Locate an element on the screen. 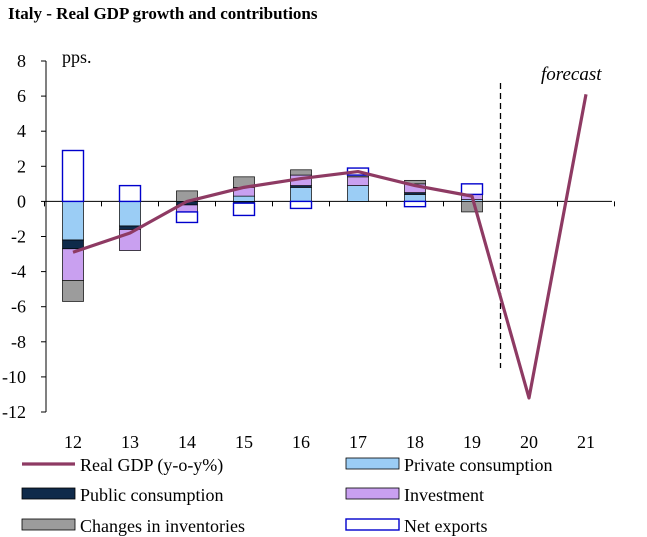  y-tick-label: -2 is located at coordinates (18, 237).